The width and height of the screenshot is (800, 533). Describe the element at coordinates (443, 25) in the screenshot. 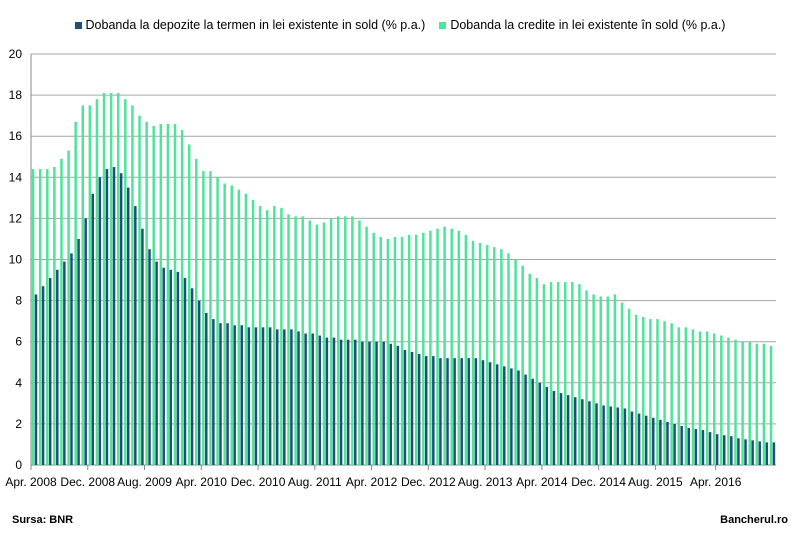

I see `legend-swatch-credits` at that location.